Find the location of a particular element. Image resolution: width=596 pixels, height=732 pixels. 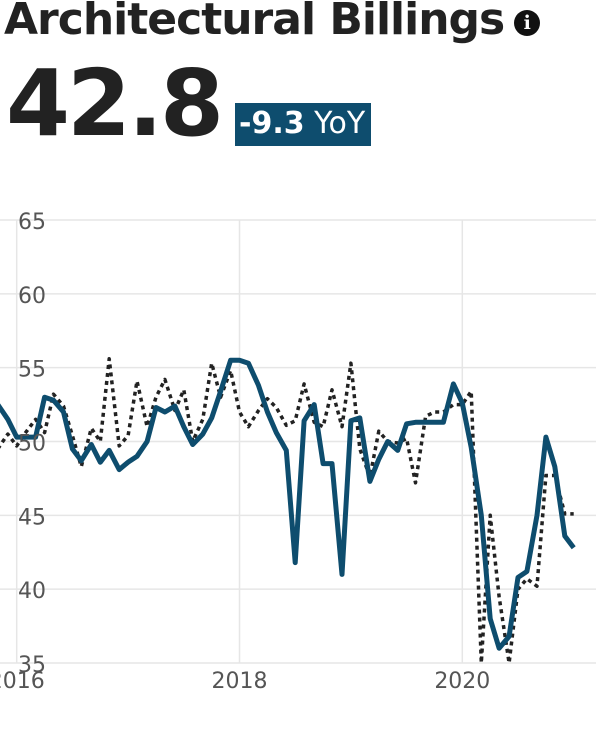

info-icon: i is located at coordinates (527, 22).